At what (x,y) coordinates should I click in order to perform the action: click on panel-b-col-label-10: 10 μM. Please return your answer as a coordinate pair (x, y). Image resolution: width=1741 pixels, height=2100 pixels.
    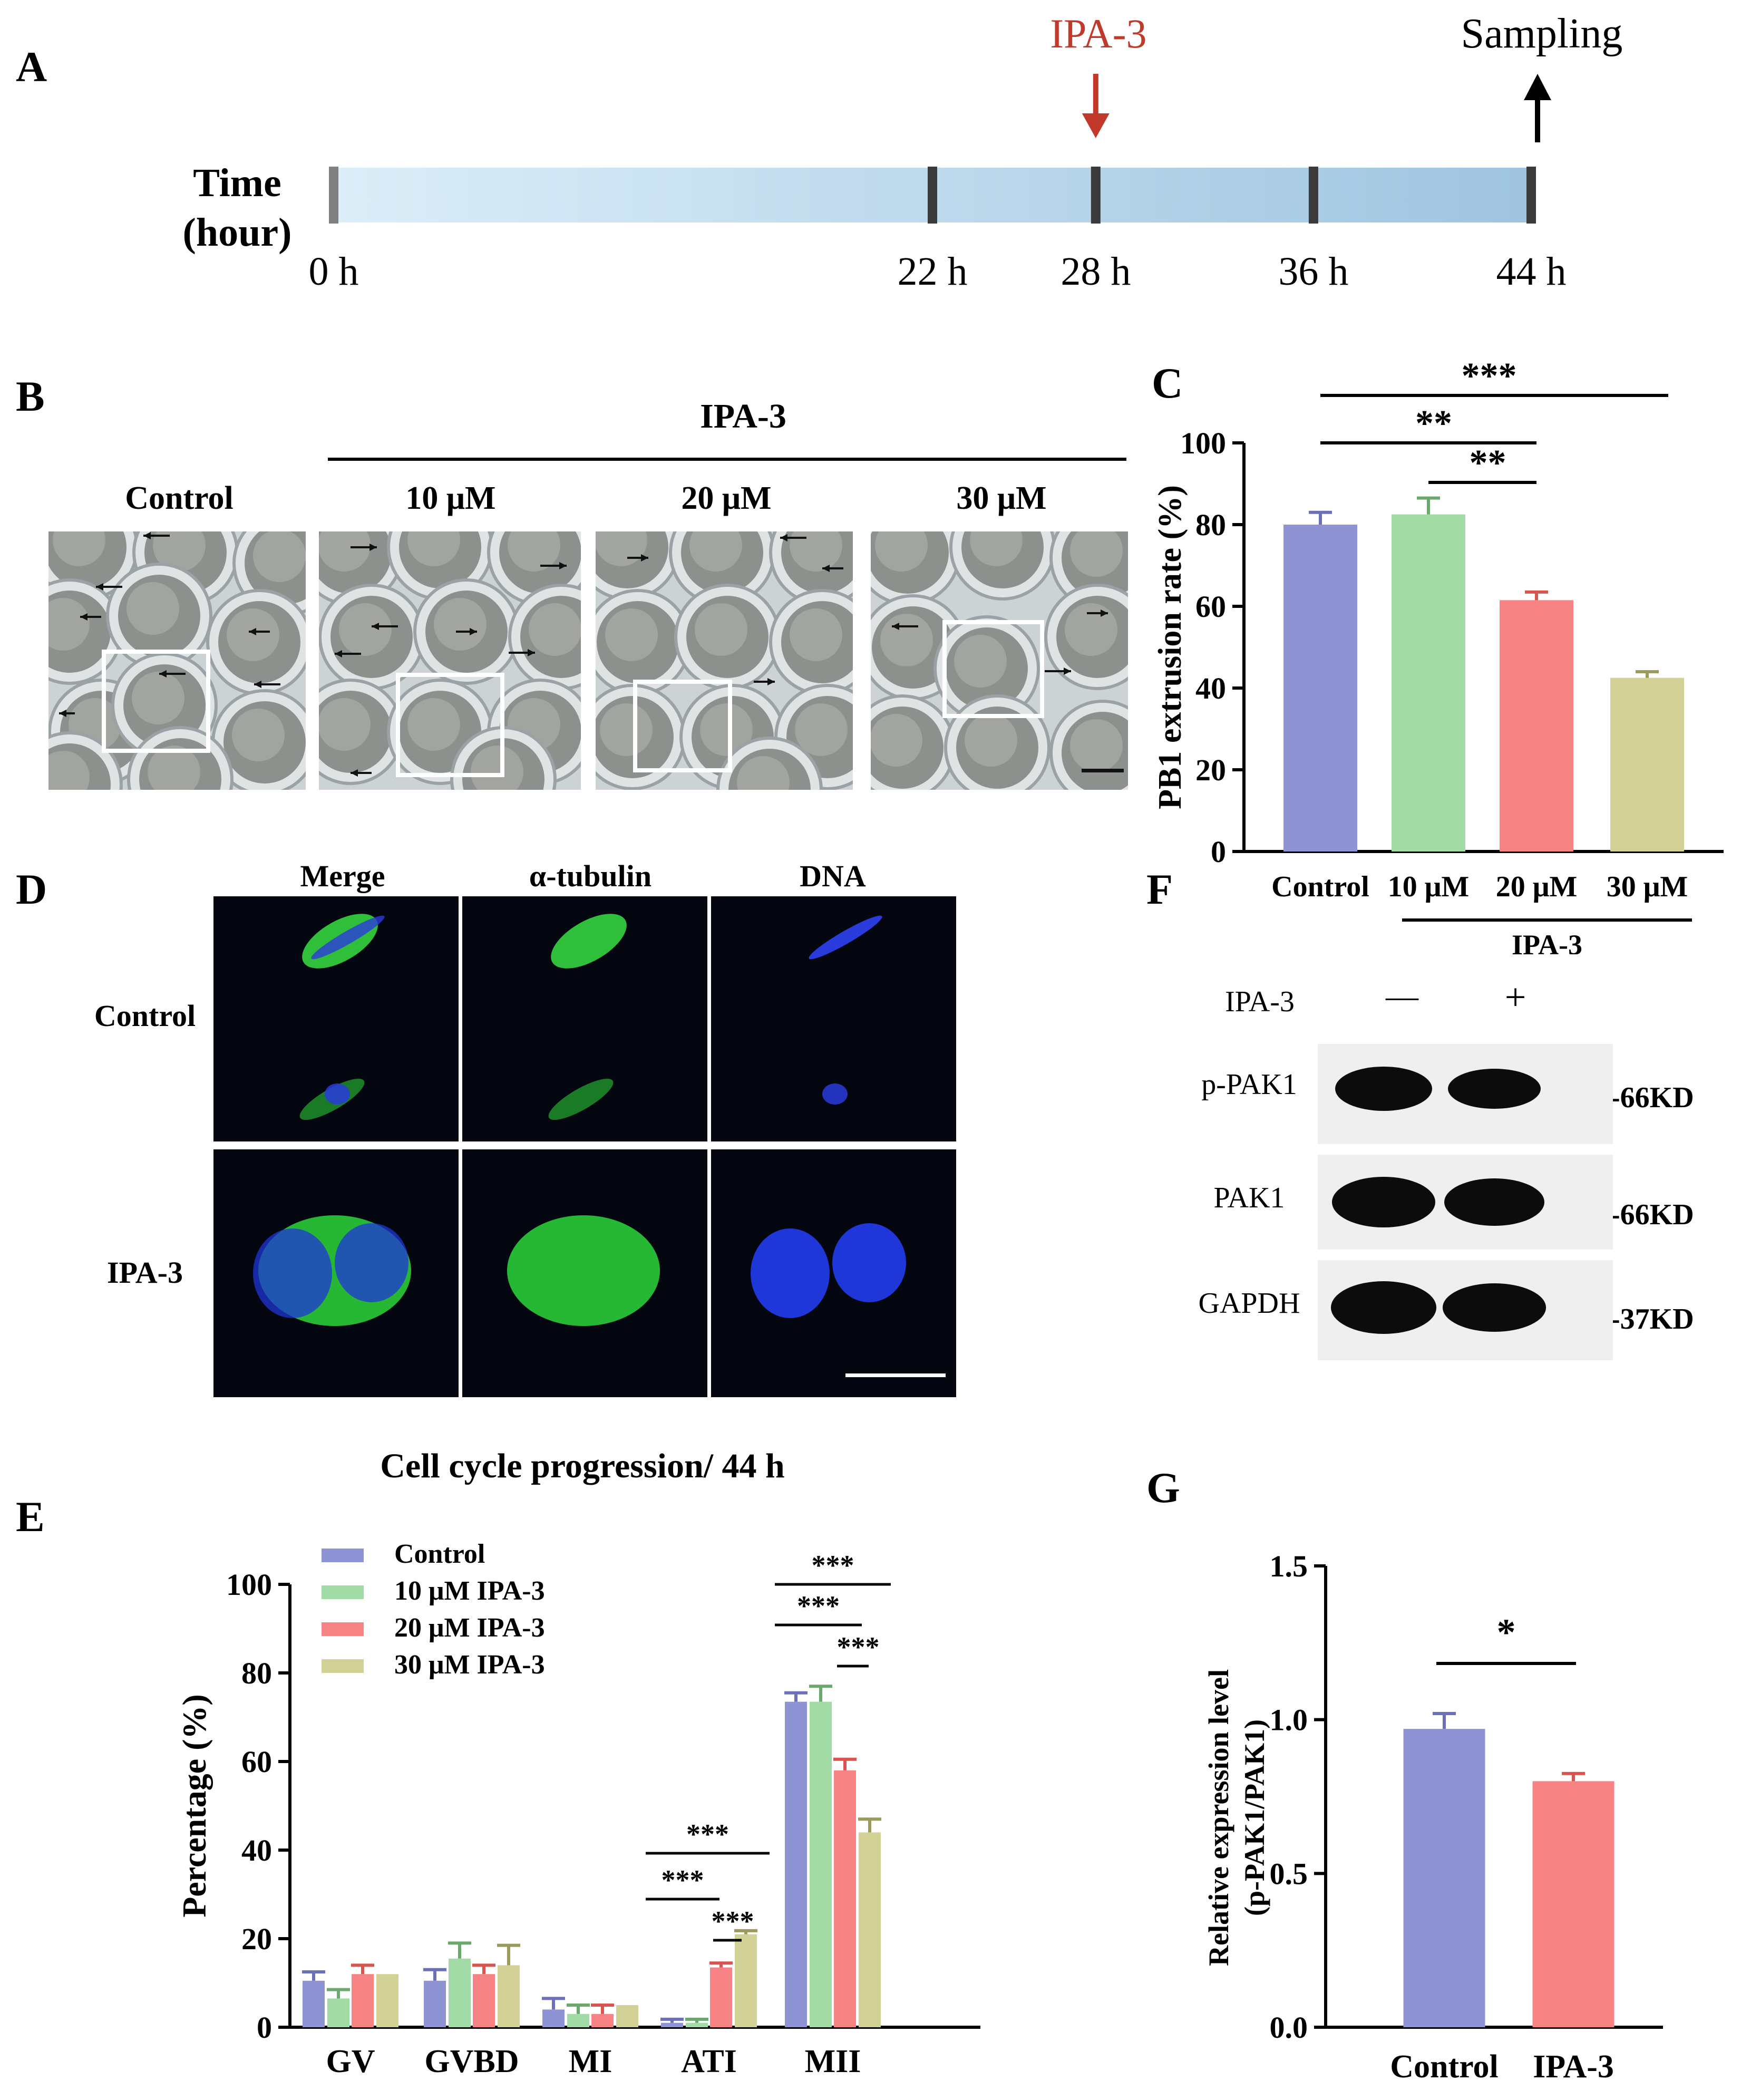
    Looking at the image, I should click on (450, 498).